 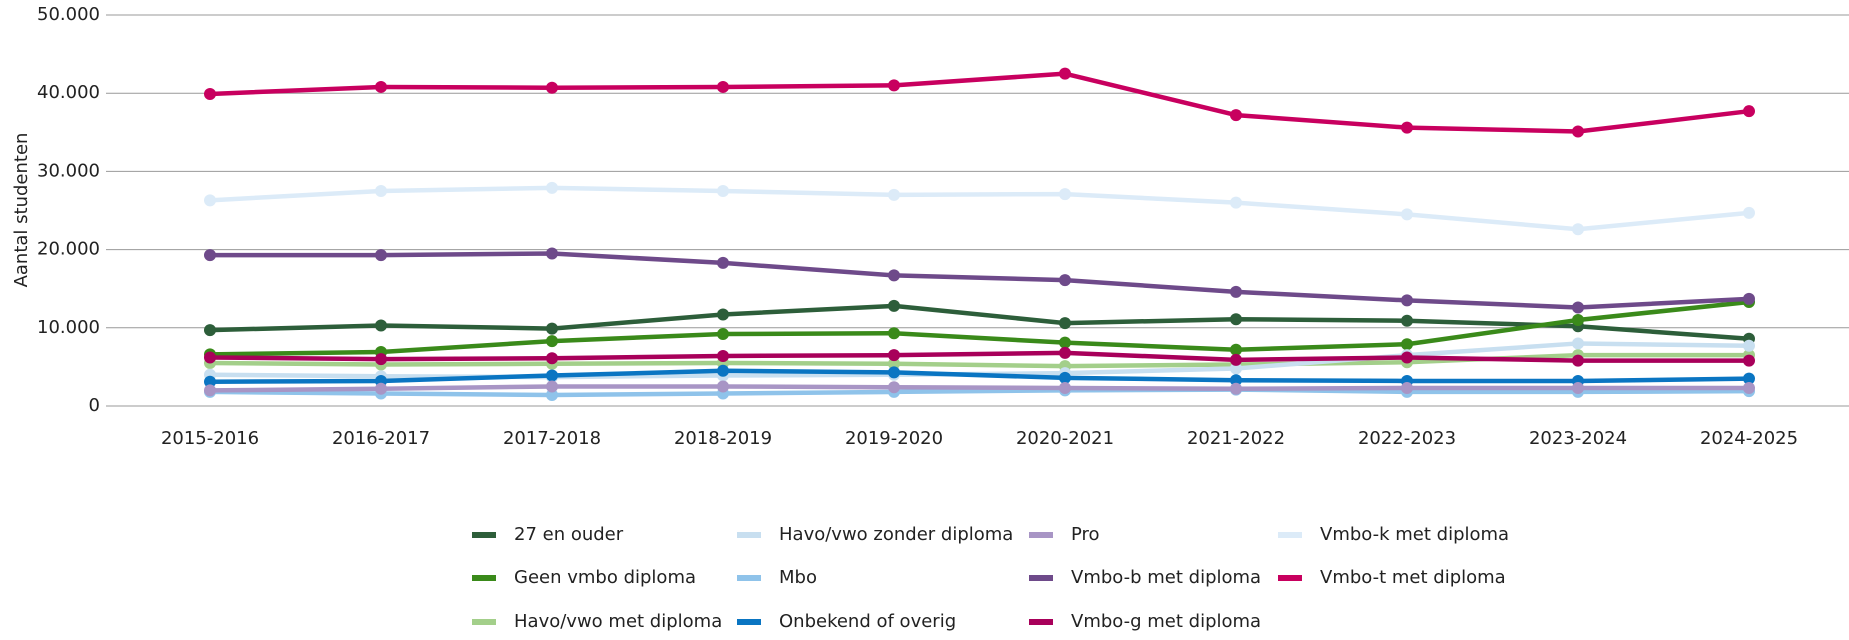 What do you see at coordinates (798, 577) in the screenshot?
I see `legend-label: Mbo` at bounding box center [798, 577].